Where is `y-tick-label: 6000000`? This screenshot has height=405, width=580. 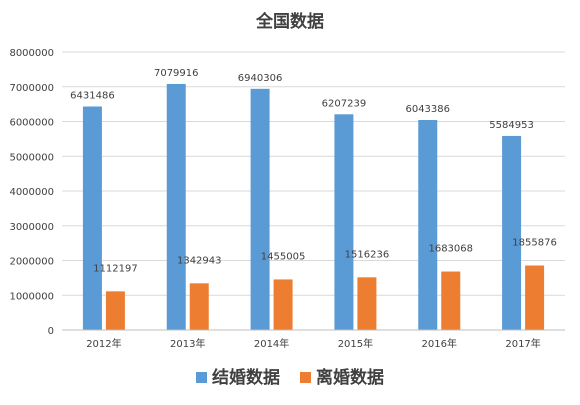
y-tick-label: 6000000 is located at coordinates (31, 123).